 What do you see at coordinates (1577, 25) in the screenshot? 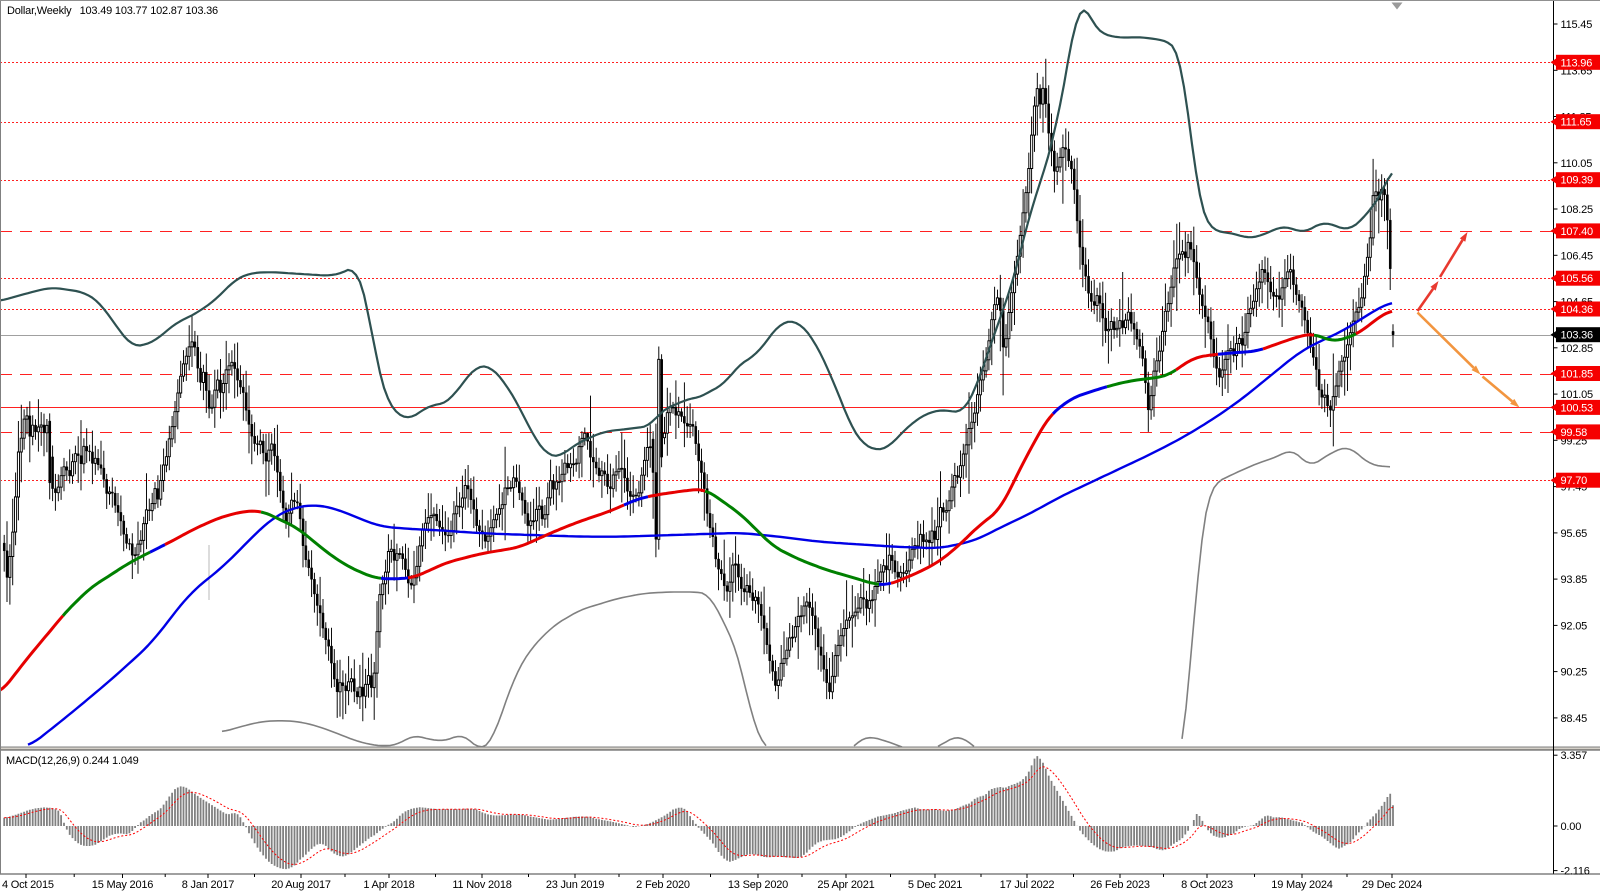
I see `svg-text: 115.45` at bounding box center [1577, 25].